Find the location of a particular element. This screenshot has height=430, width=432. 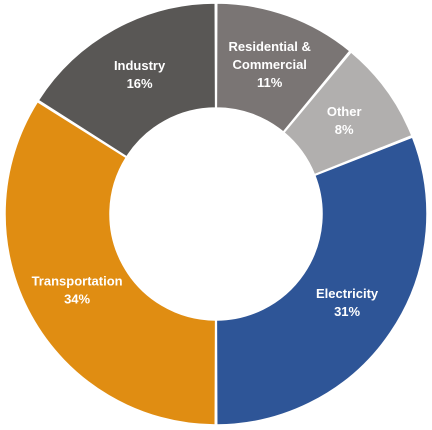

slice-label-4: Industry 16% is located at coordinates (140, 74).